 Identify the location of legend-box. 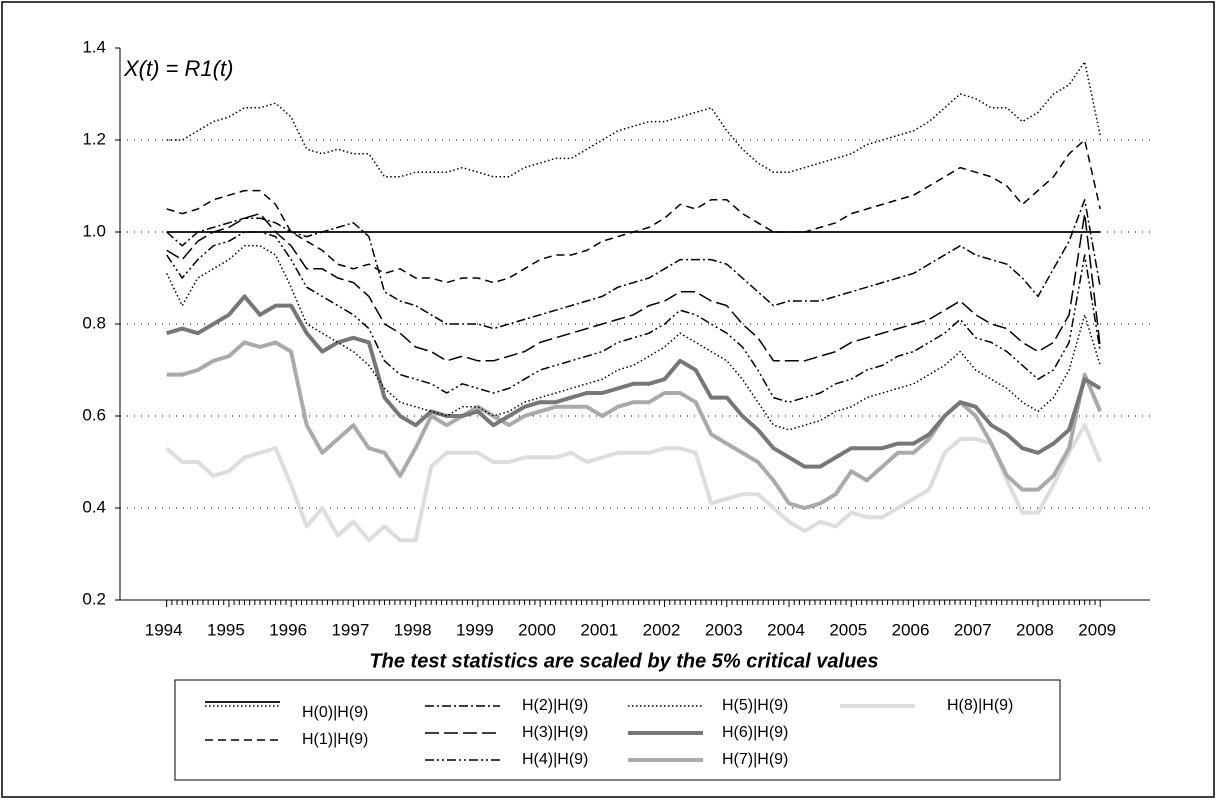
(617, 730).